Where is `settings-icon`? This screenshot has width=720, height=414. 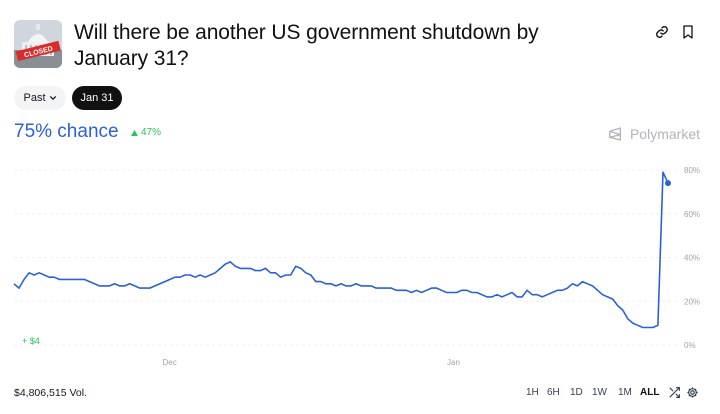
settings-icon is located at coordinates (693, 393).